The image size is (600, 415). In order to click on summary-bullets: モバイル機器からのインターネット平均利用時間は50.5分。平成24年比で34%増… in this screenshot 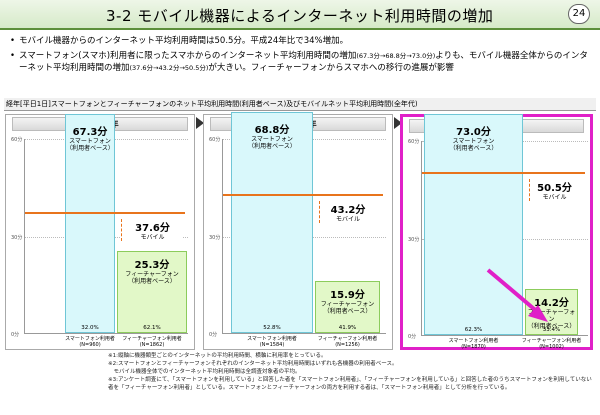, I will do `click(301, 56)`.